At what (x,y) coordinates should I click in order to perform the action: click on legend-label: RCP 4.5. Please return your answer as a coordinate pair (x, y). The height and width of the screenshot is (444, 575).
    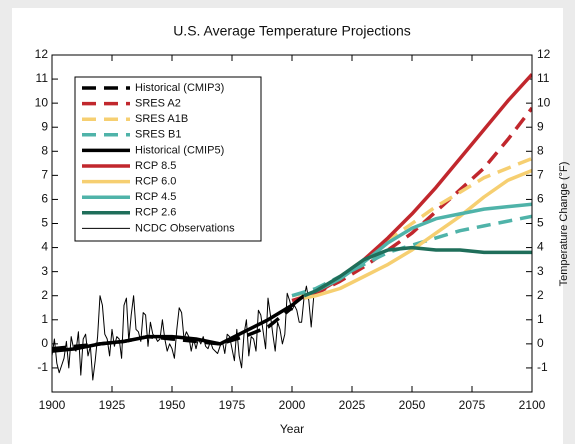
    Looking at the image, I should click on (155, 197).